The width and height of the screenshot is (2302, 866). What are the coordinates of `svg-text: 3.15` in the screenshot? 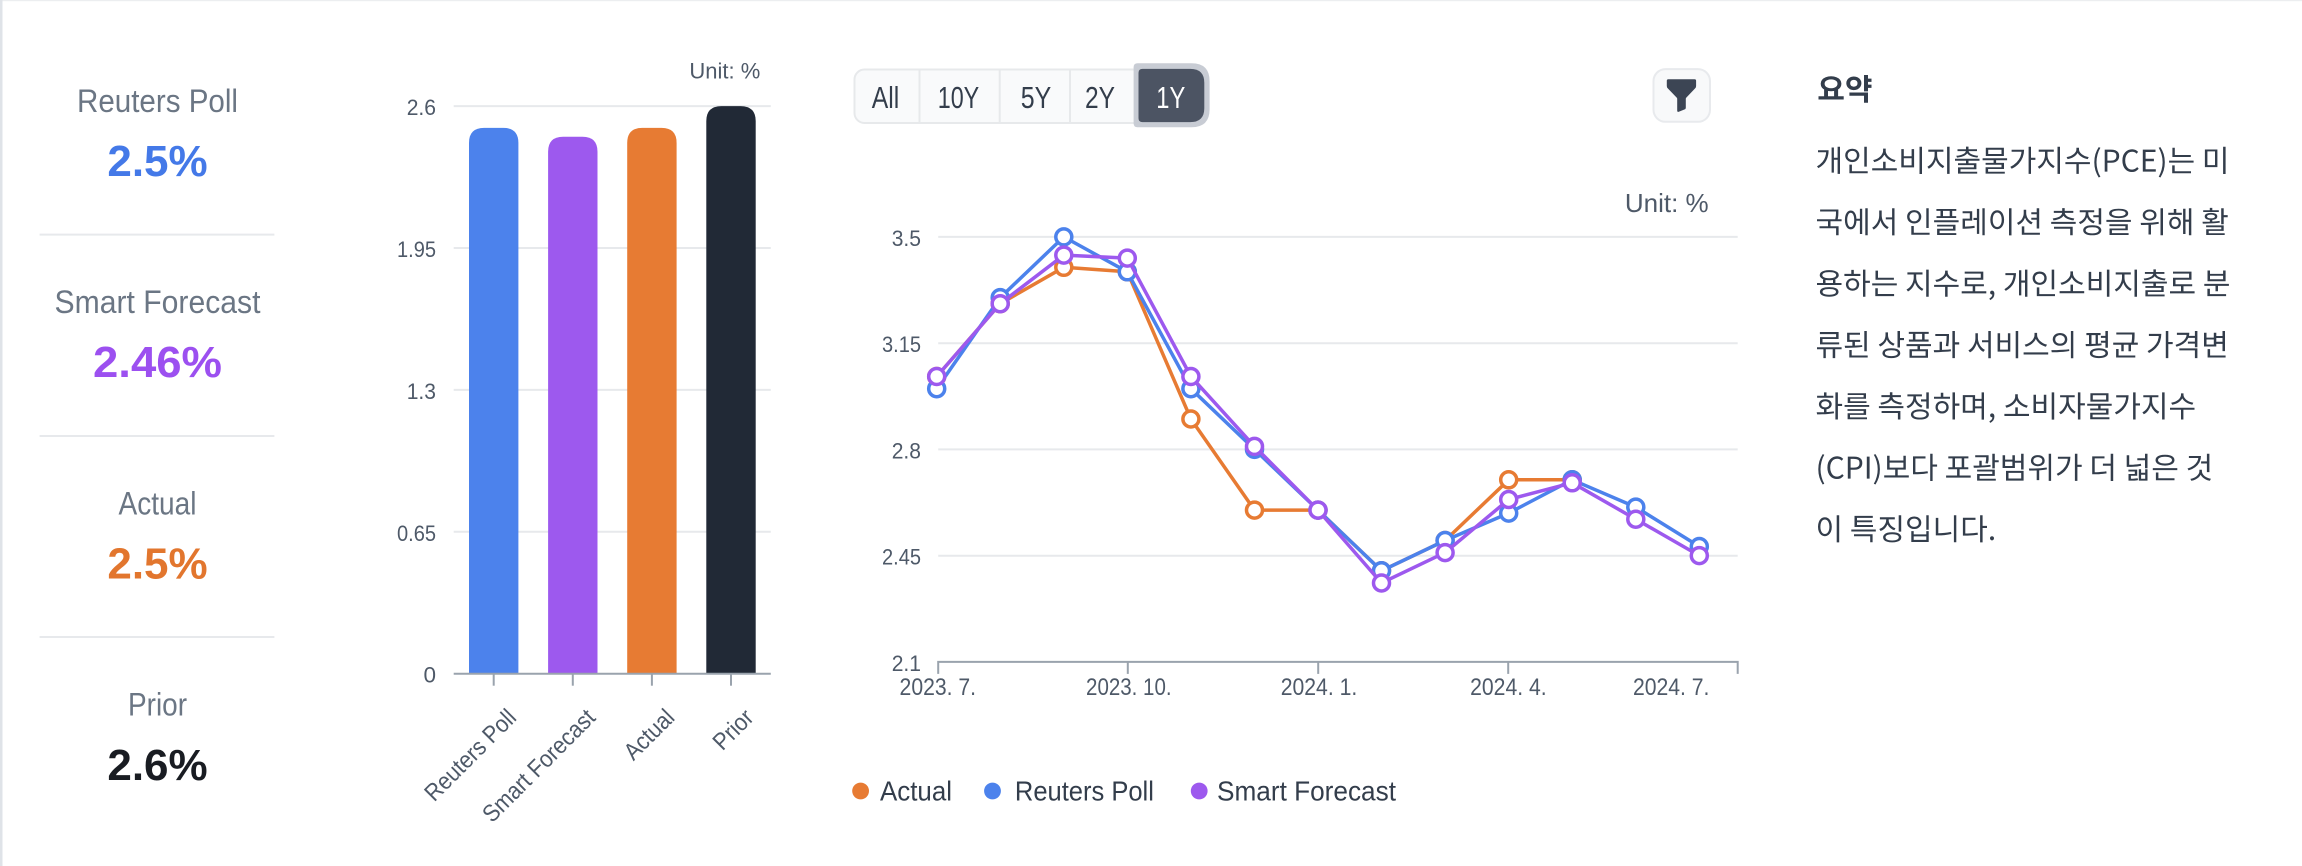 It's located at (901, 344).